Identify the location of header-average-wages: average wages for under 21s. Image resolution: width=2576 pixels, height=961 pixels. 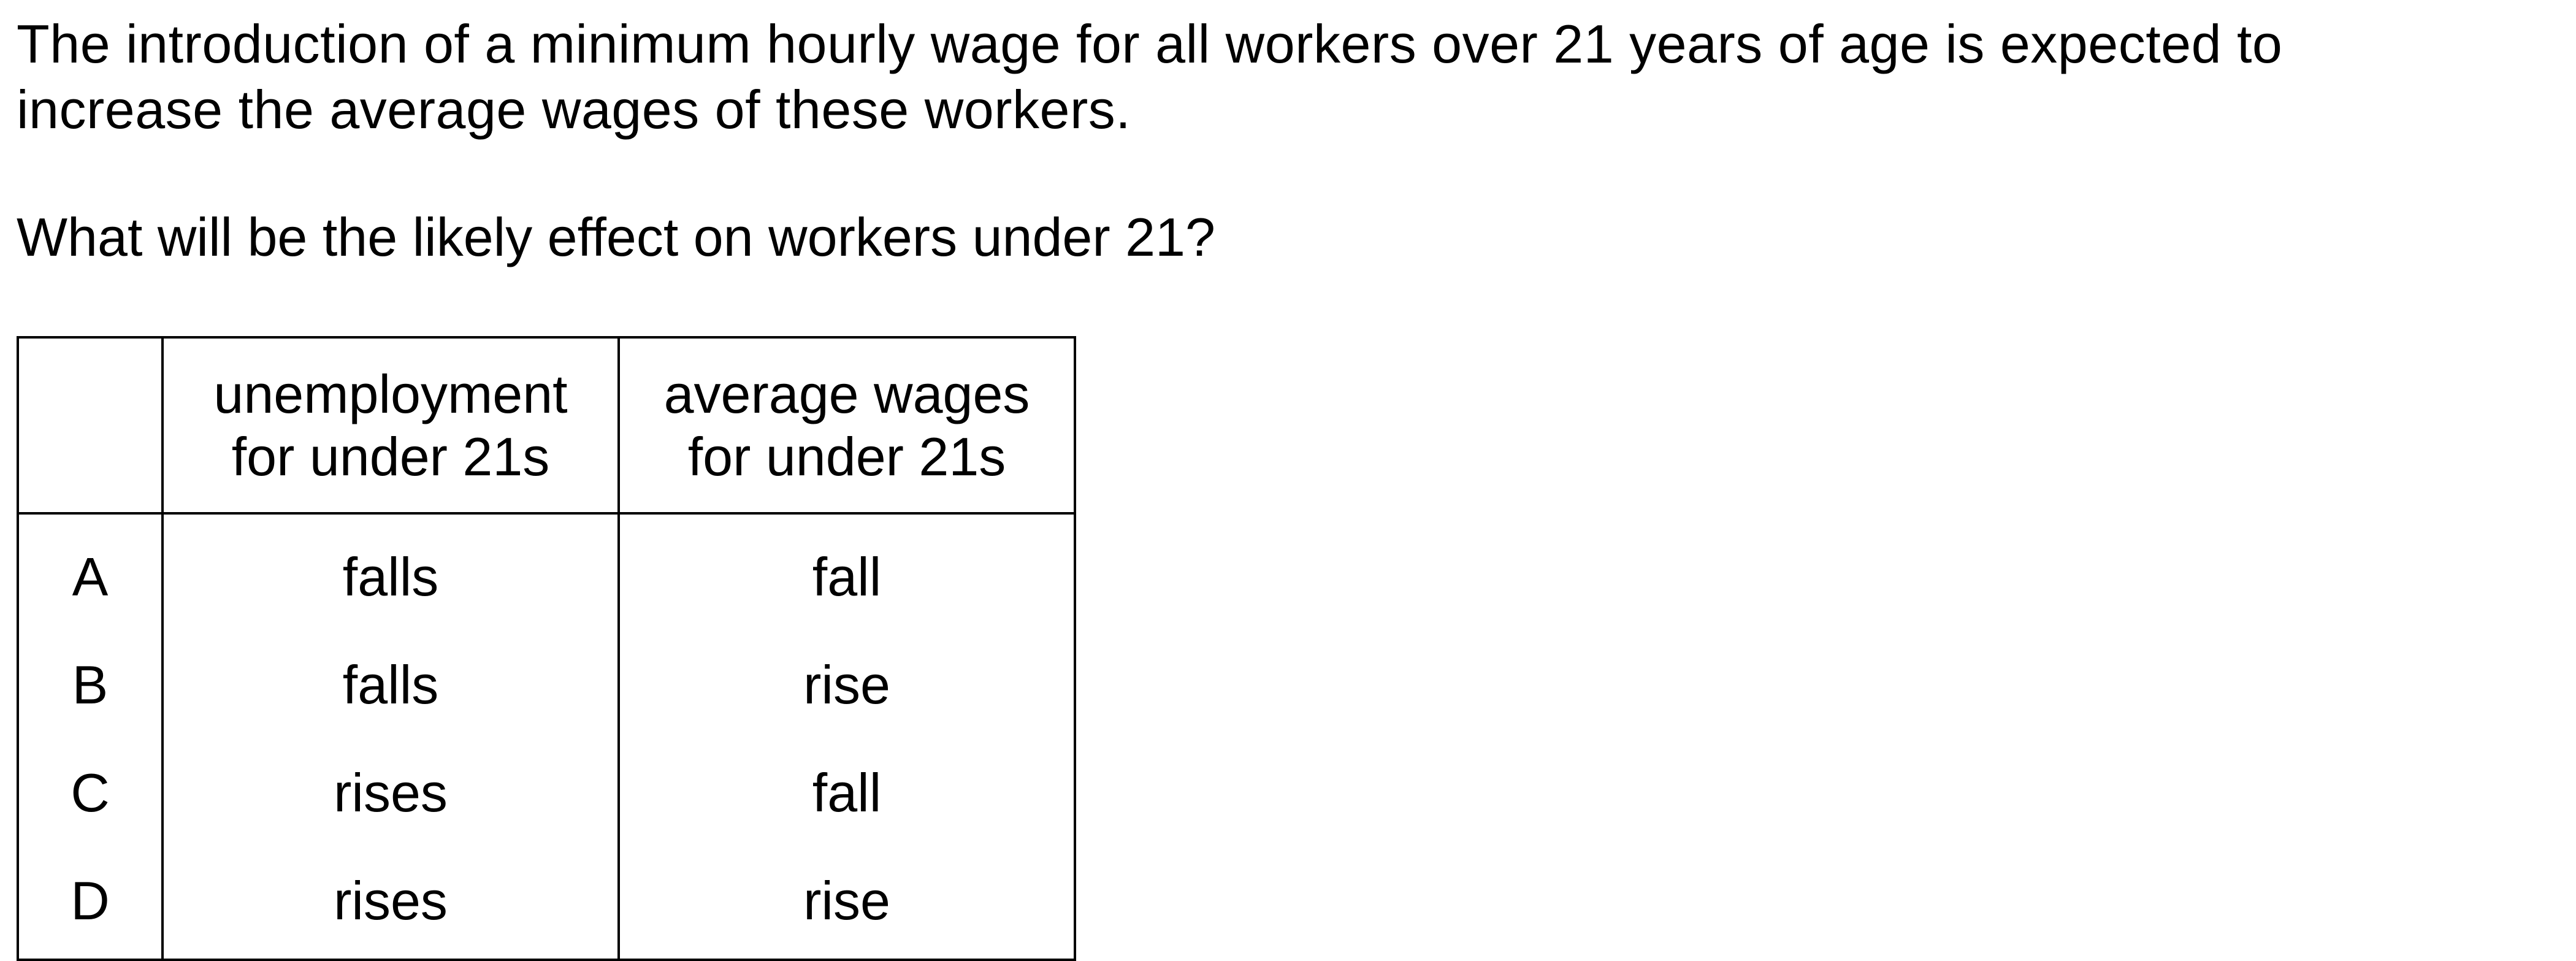
(846, 426).